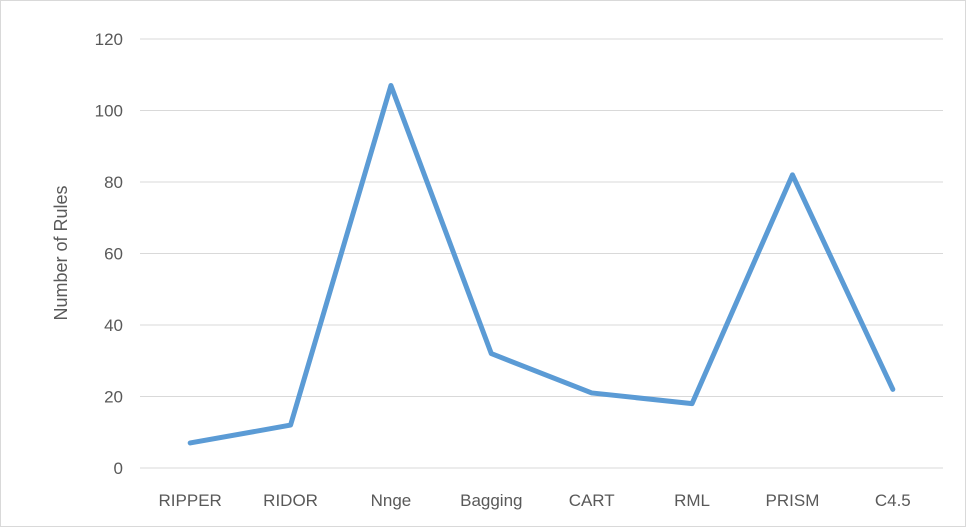  Describe the element at coordinates (491, 500) in the screenshot. I see `x-category-label: Bagging` at that location.